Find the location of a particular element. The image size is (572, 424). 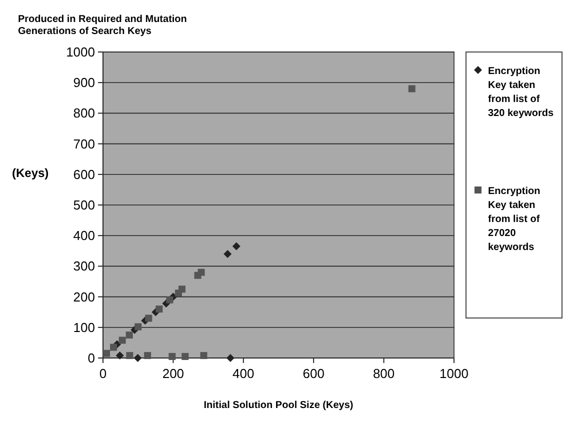

x-tick-label: 600 is located at coordinates (313, 373).